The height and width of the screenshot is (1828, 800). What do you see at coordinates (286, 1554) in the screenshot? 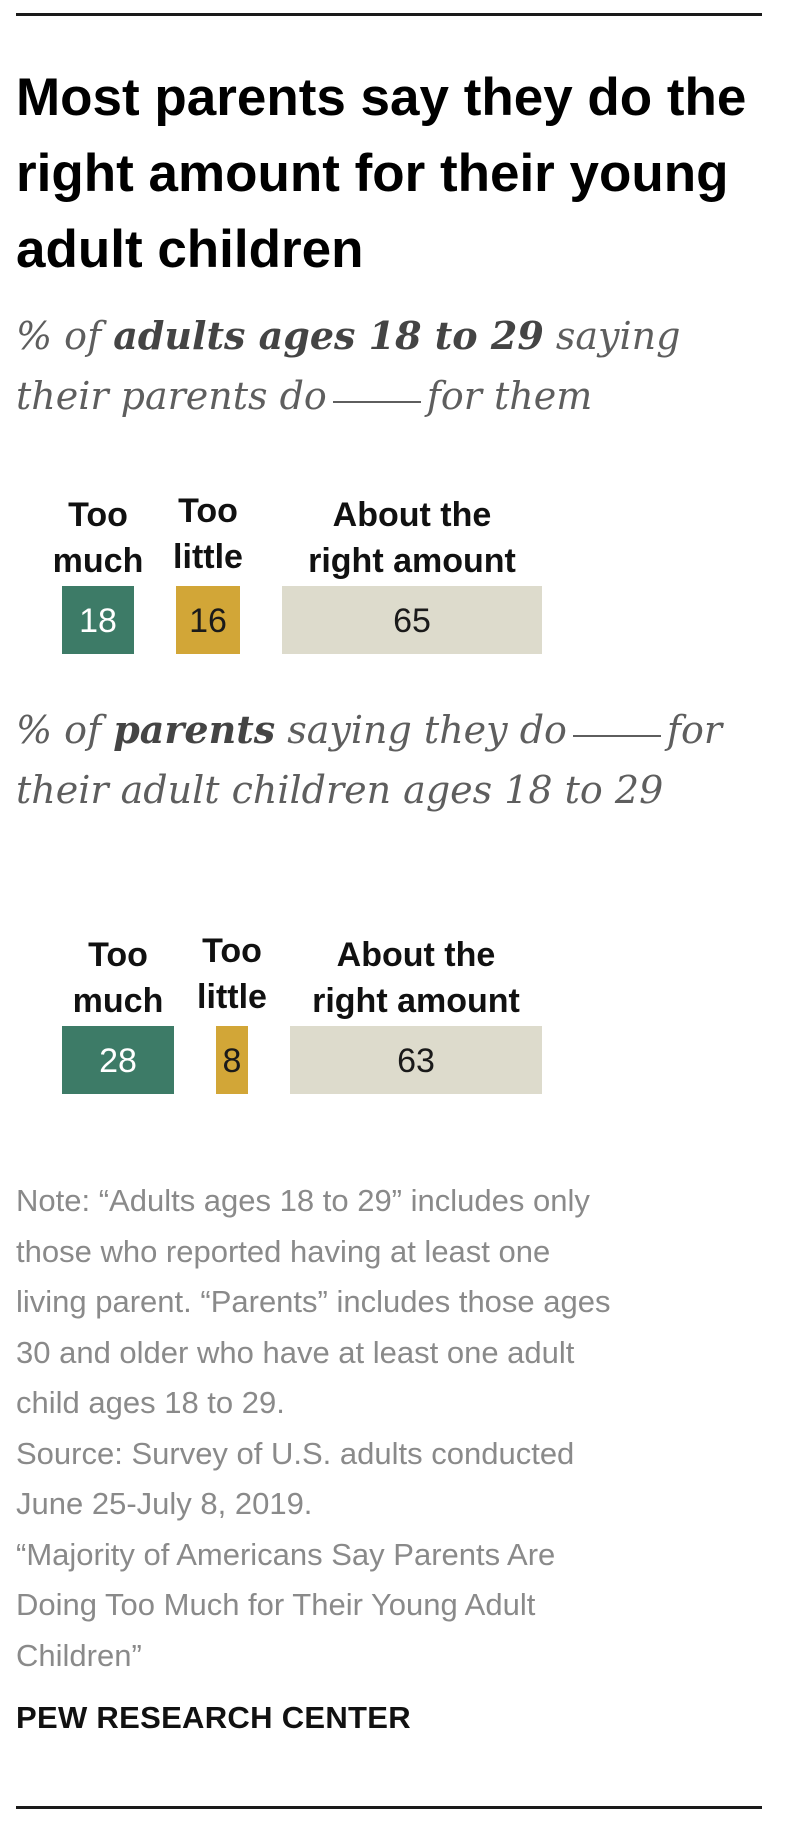
I see `report-title-line: “Majority of Americans Say Parents Are` at bounding box center [286, 1554].